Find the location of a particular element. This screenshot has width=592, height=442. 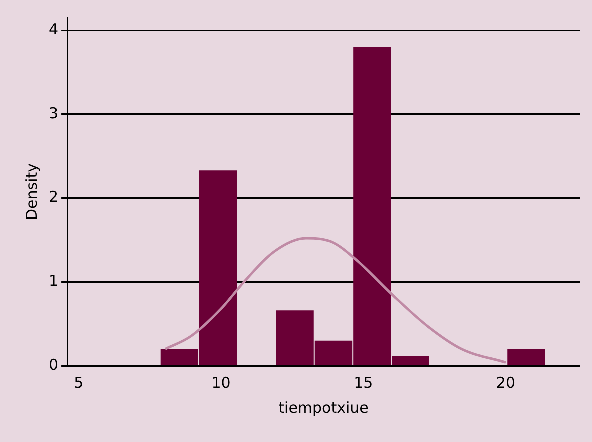

y-axis-title: Density is located at coordinates (31, 192).